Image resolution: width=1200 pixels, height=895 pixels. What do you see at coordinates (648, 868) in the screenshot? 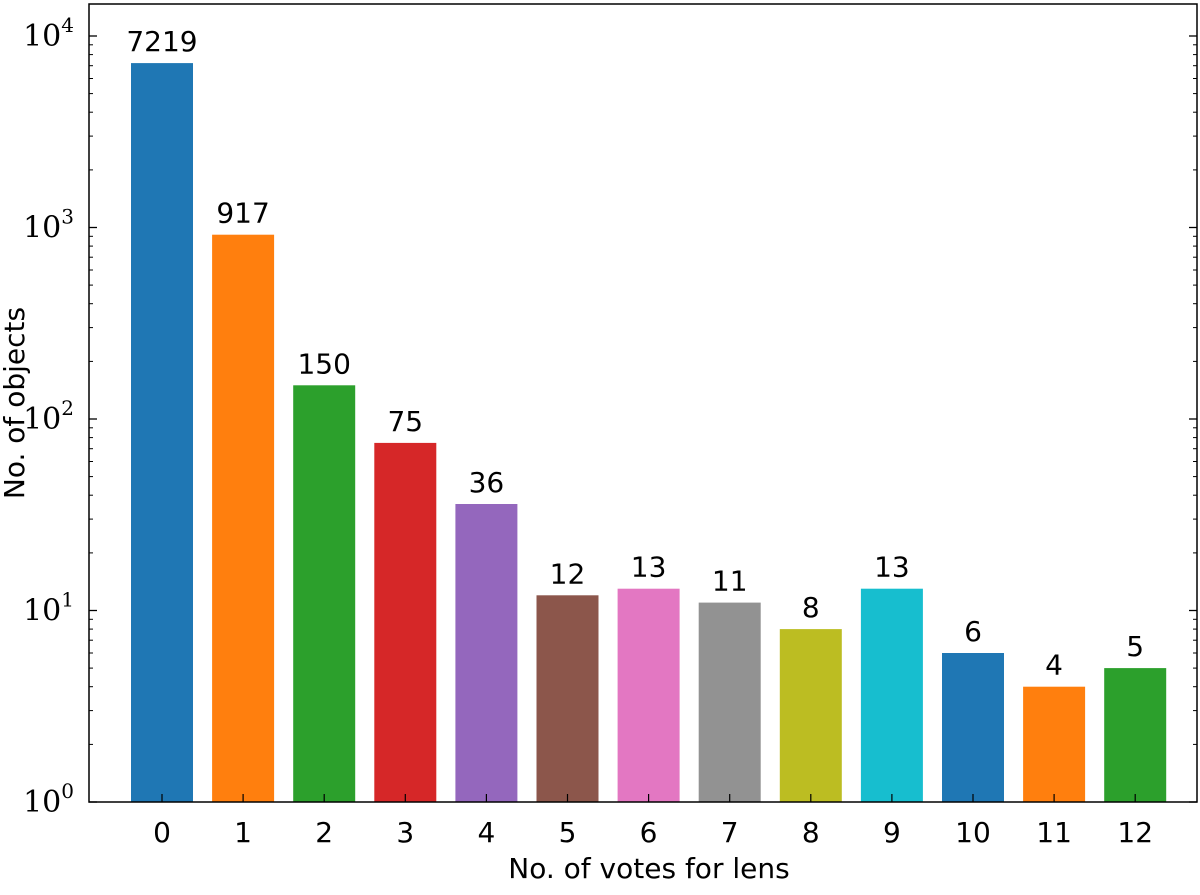
I see `x-axis-label: No. of votes for lens` at bounding box center [648, 868].